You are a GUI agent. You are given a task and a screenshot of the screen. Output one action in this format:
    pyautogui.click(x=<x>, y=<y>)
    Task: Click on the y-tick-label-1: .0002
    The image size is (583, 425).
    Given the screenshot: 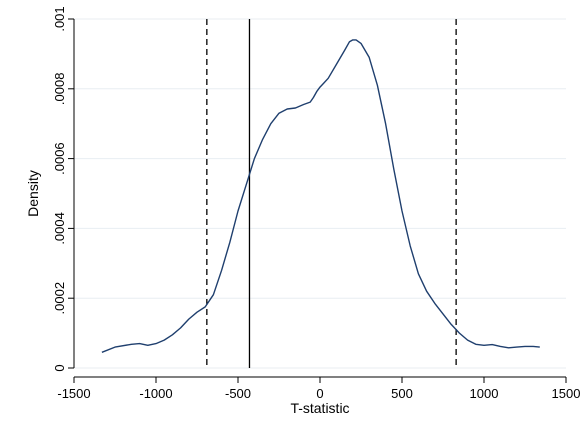 What is the action you would take?
    pyautogui.click(x=59, y=298)
    